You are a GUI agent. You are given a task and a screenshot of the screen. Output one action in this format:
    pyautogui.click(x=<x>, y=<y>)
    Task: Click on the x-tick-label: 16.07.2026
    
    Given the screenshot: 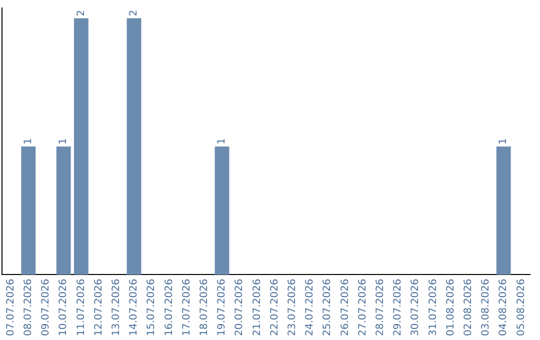 What is the action you would take?
    pyautogui.click(x=169, y=307)
    